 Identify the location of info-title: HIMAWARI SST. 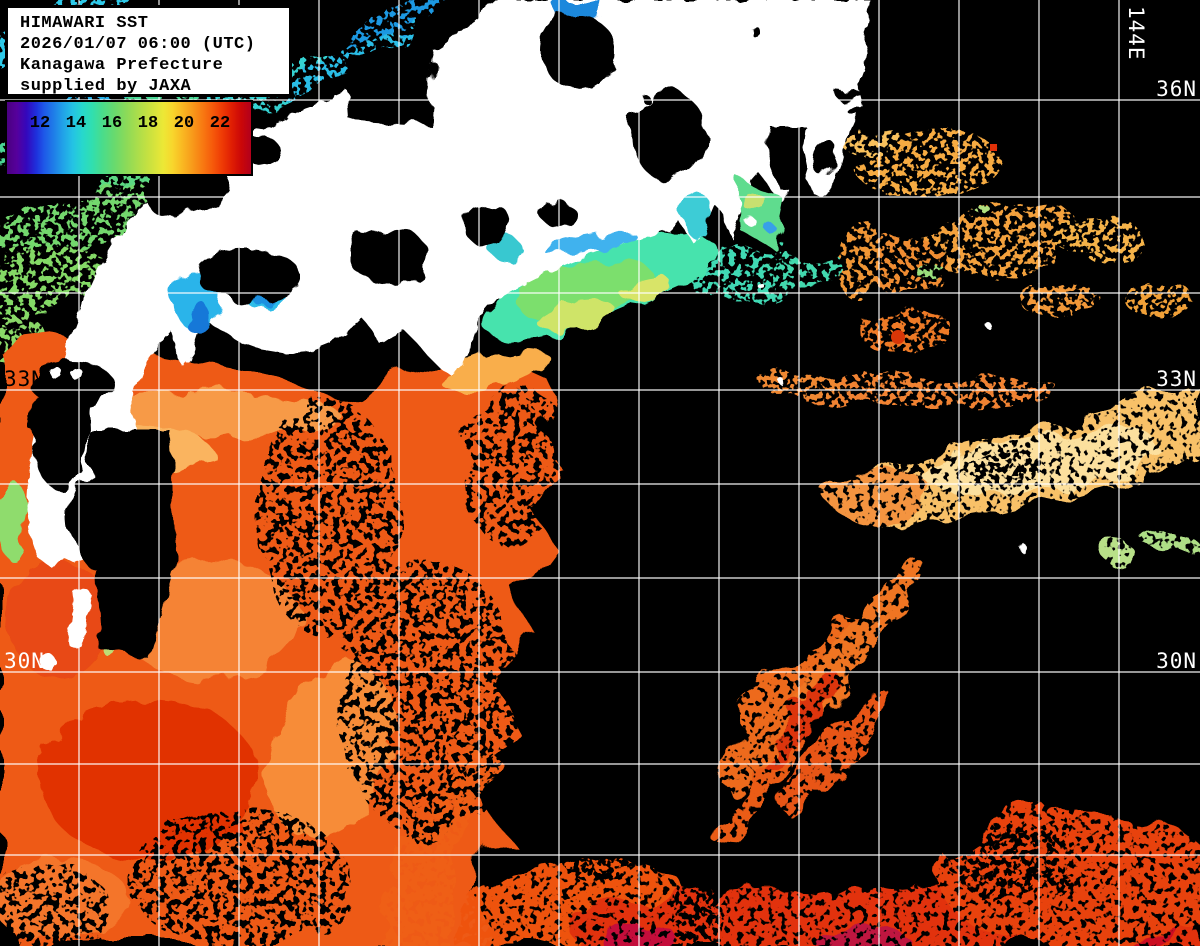
(84, 23).